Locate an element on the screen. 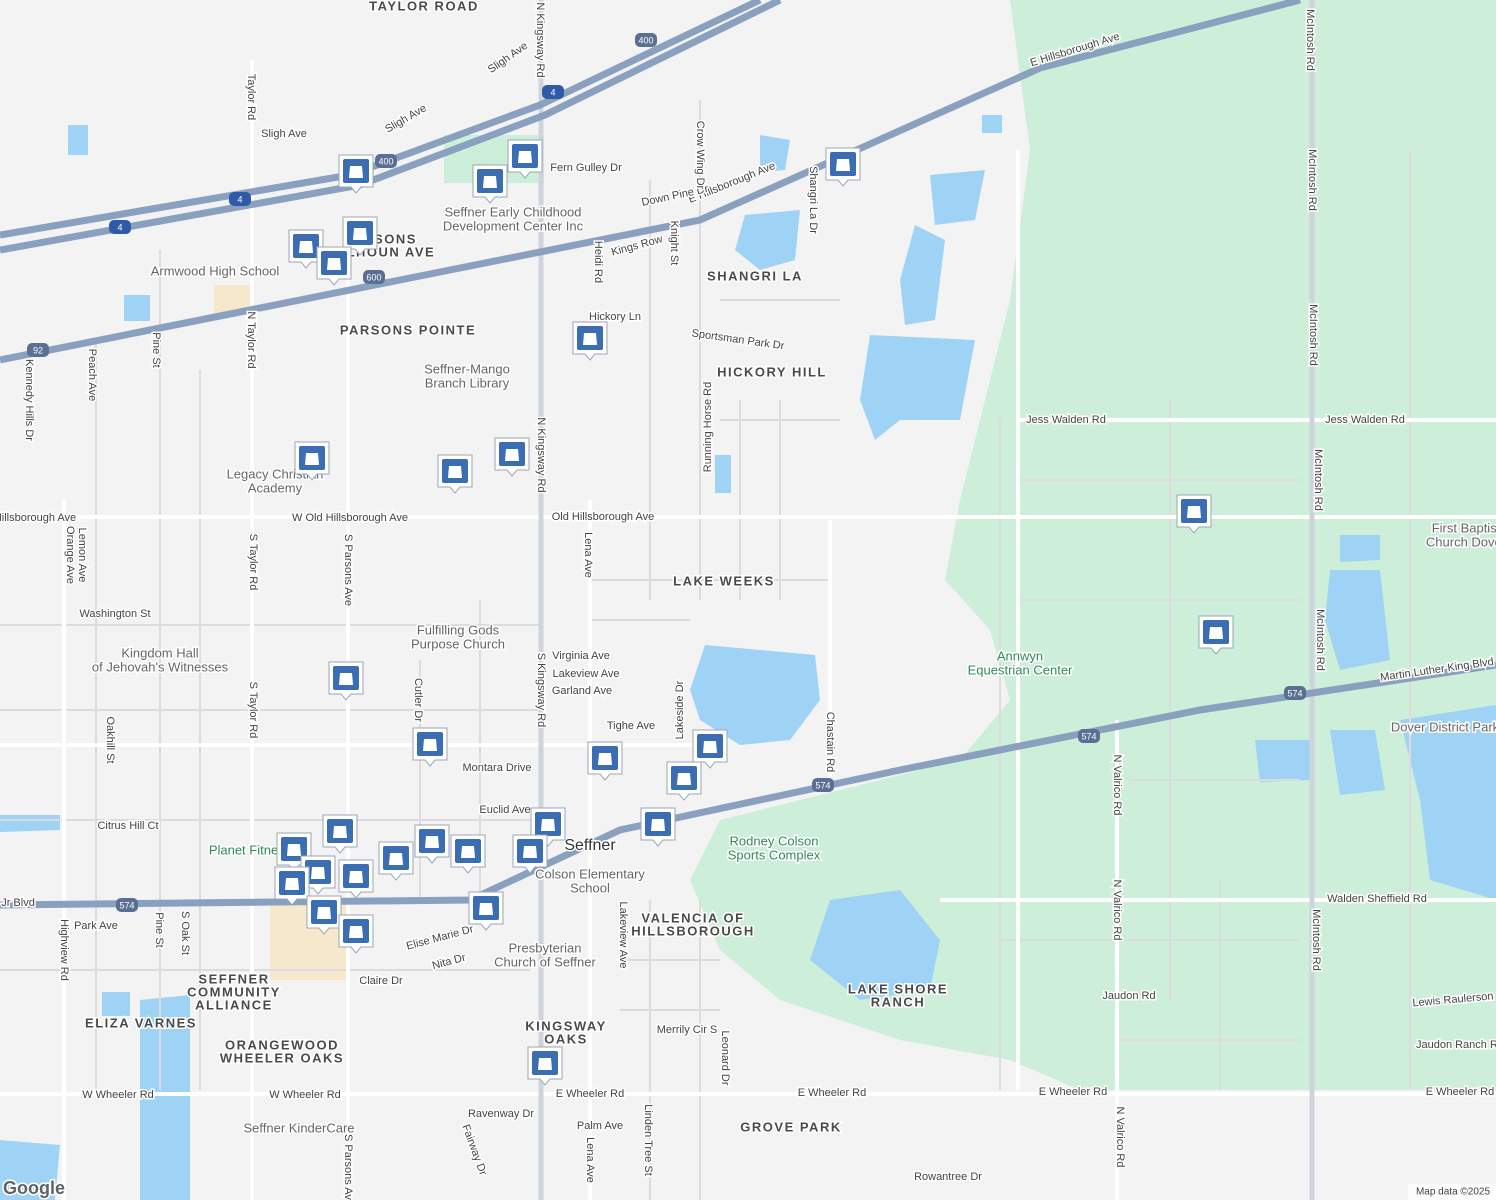  poi-label: Academy is located at coordinates (275, 487).